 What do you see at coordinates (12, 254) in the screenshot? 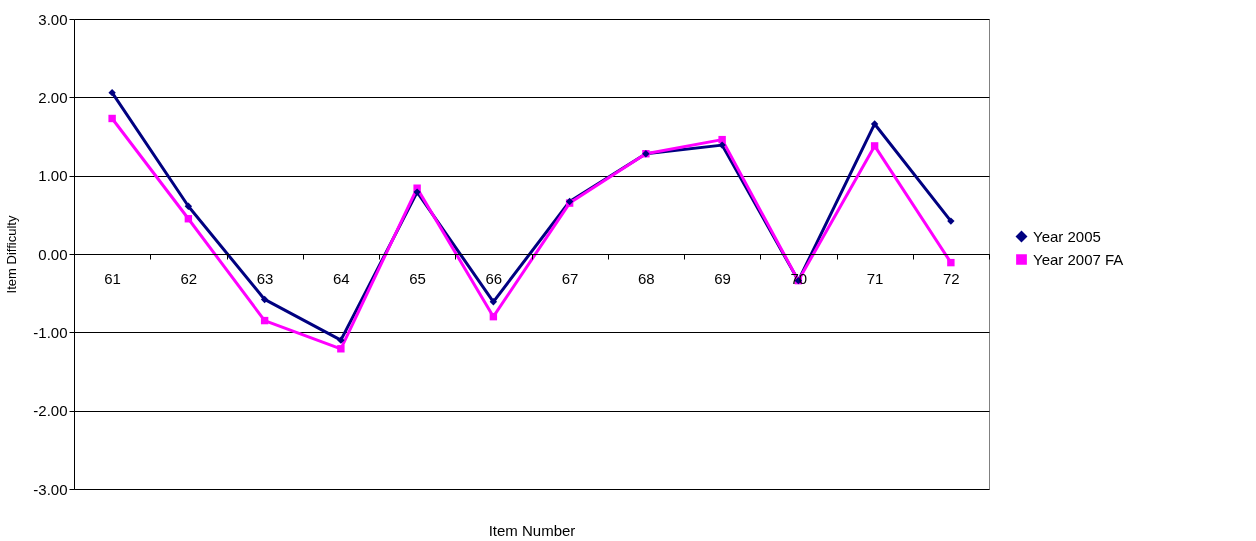
I see `y-axis-title: Item Difficulty` at bounding box center [12, 254].